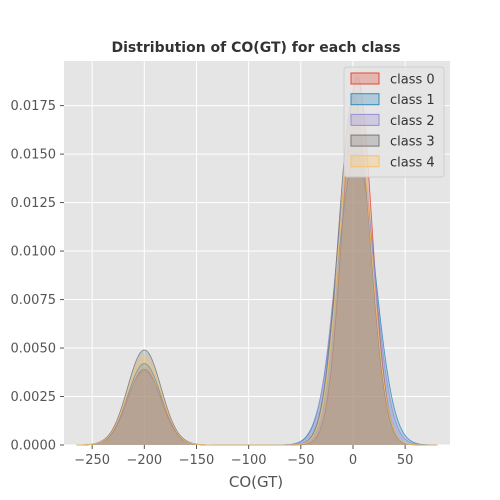 This screenshot has height=500, width=500. What do you see at coordinates (144, 460) in the screenshot?
I see `x-tick-label: −200` at bounding box center [144, 460].